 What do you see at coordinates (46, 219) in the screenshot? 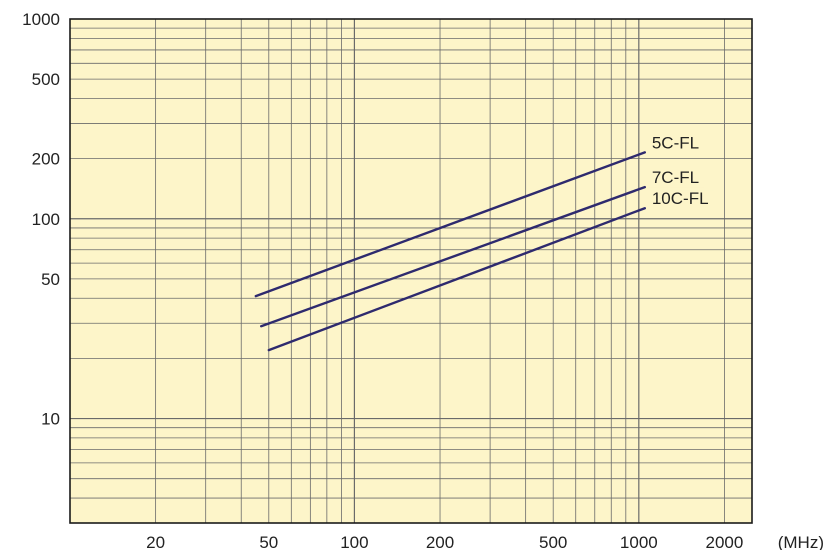
I see `y-tick-label: 100` at bounding box center [46, 219].